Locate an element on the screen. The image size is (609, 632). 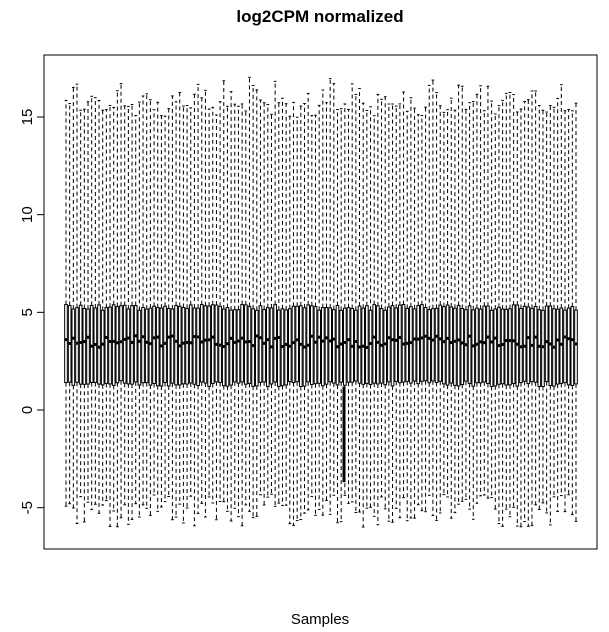
y-tick-label: 5 is located at coordinates (27, 312).